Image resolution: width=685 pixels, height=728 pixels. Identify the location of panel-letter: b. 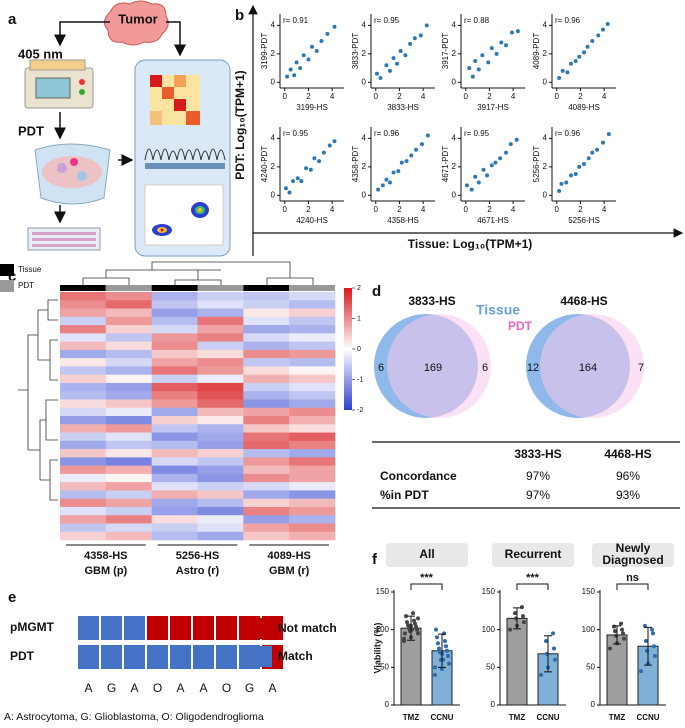
(239, 15).